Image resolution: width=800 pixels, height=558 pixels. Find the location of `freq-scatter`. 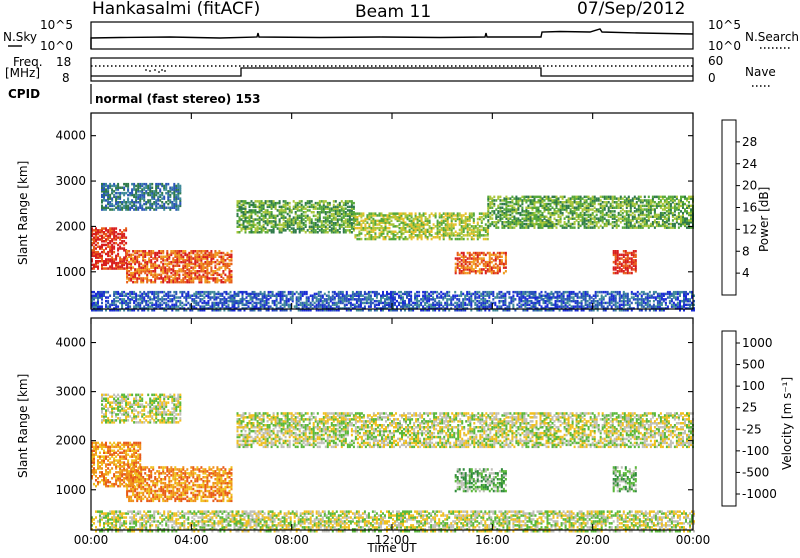

freq-scatter is located at coordinates (155, 71).